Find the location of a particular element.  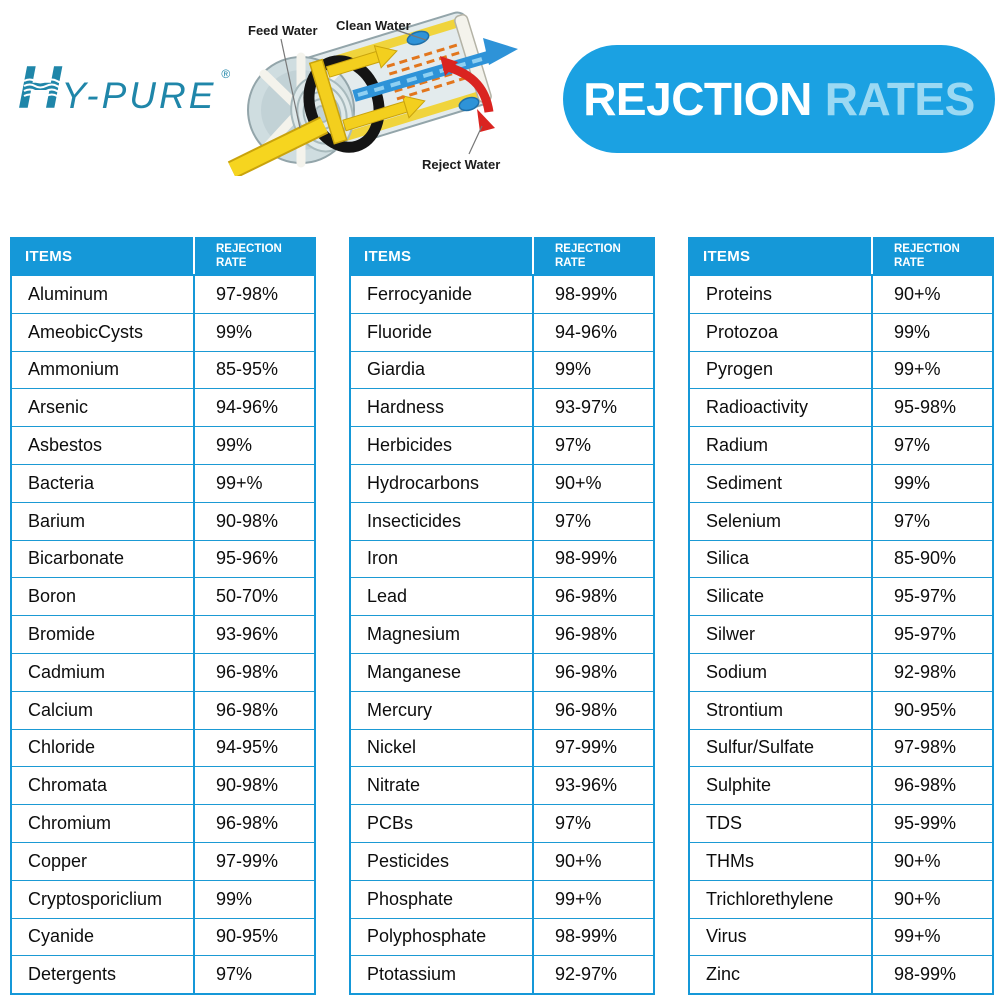

table-row: Lead 96-98% is located at coordinates (502, 597).